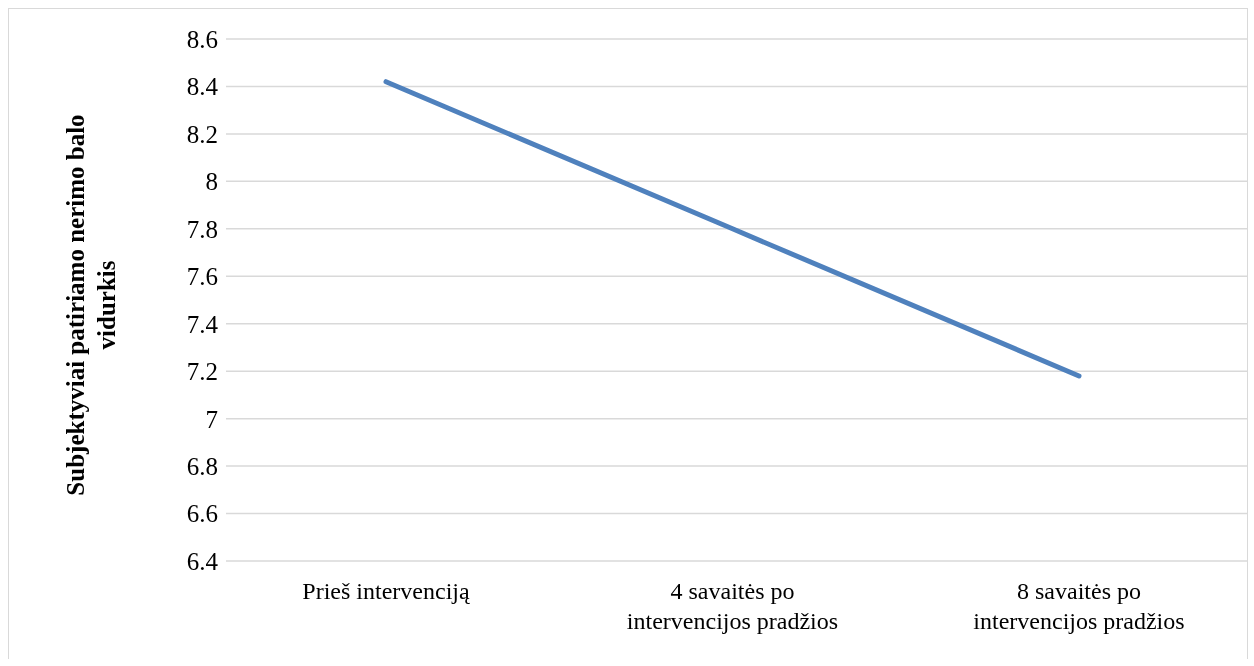 Image resolution: width=1254 pixels, height=666 pixels. Describe the element at coordinates (202, 561) in the screenshot. I see `y-tick-label: 6.4` at that location.